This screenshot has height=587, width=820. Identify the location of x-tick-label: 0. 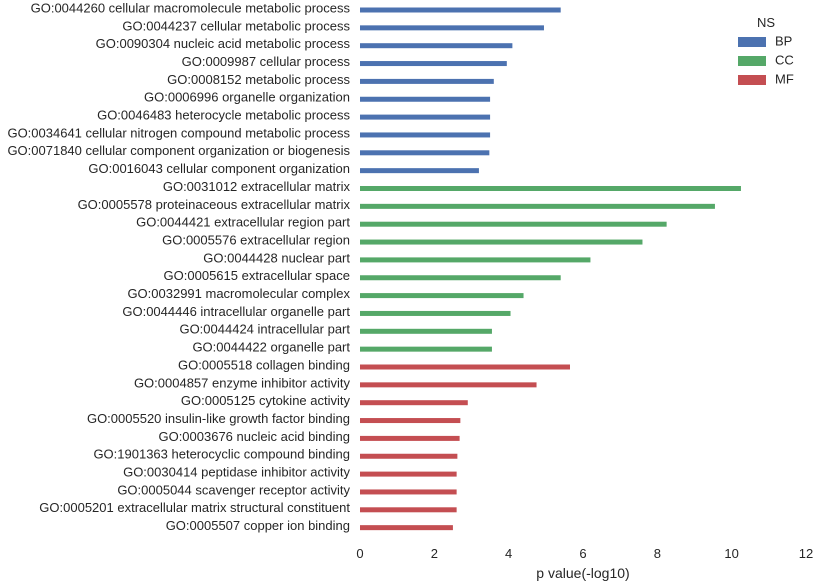
(359, 553).